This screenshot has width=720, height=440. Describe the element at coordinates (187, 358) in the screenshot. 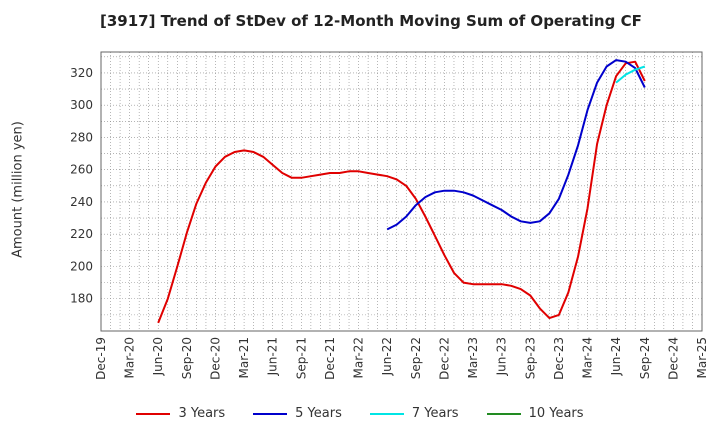

I see `x-tick-label: Sep-20` at that location.